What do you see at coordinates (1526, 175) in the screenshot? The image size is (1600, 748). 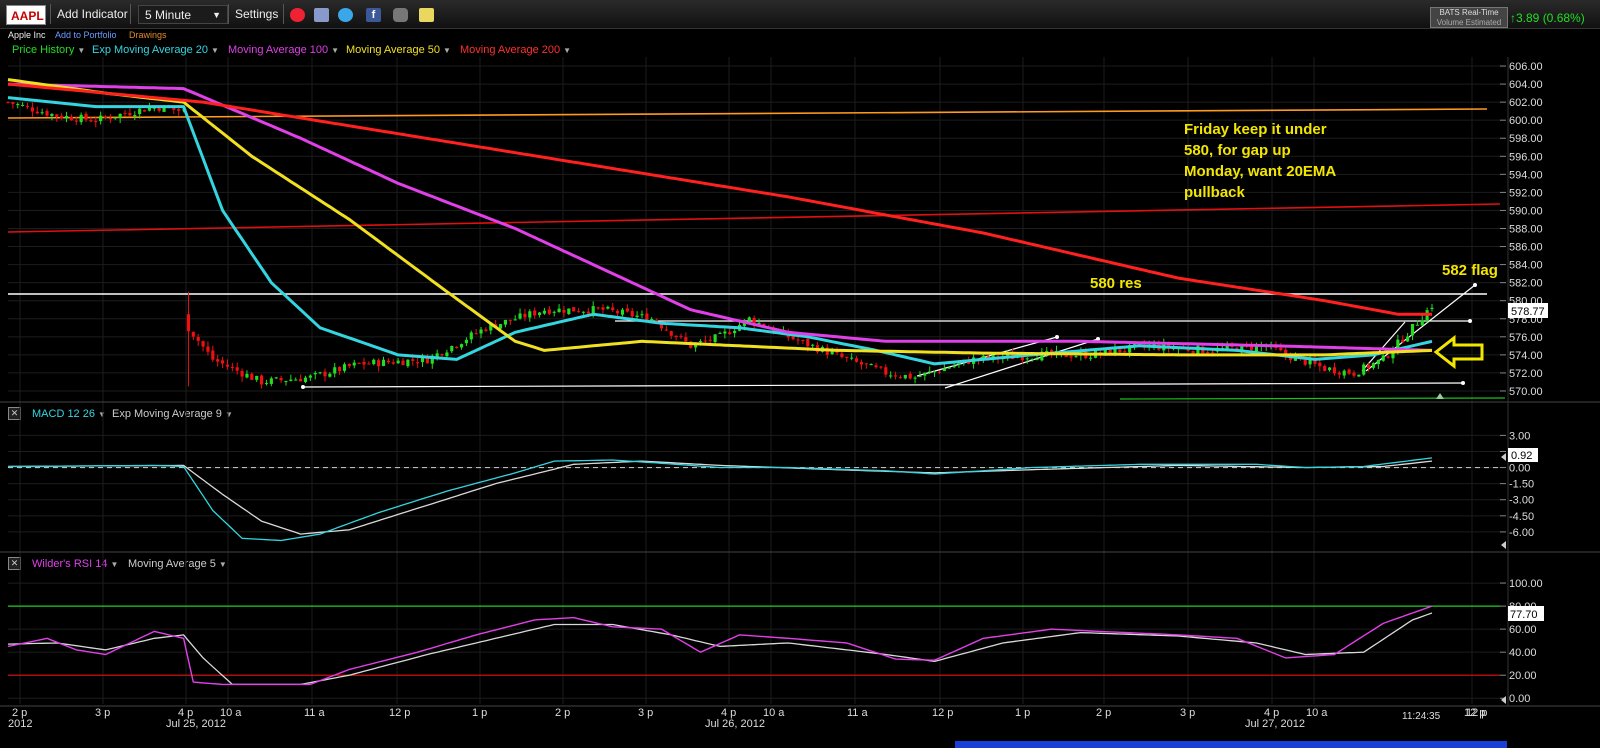 I see `y-tick-label: 594.00` at bounding box center [1526, 175].